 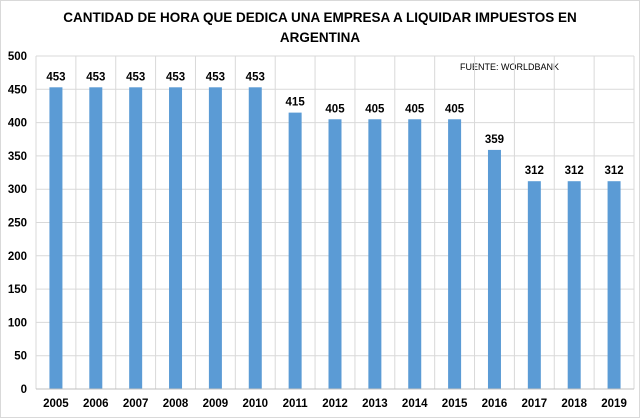 I want to click on data-label: 359, so click(x=494, y=140).